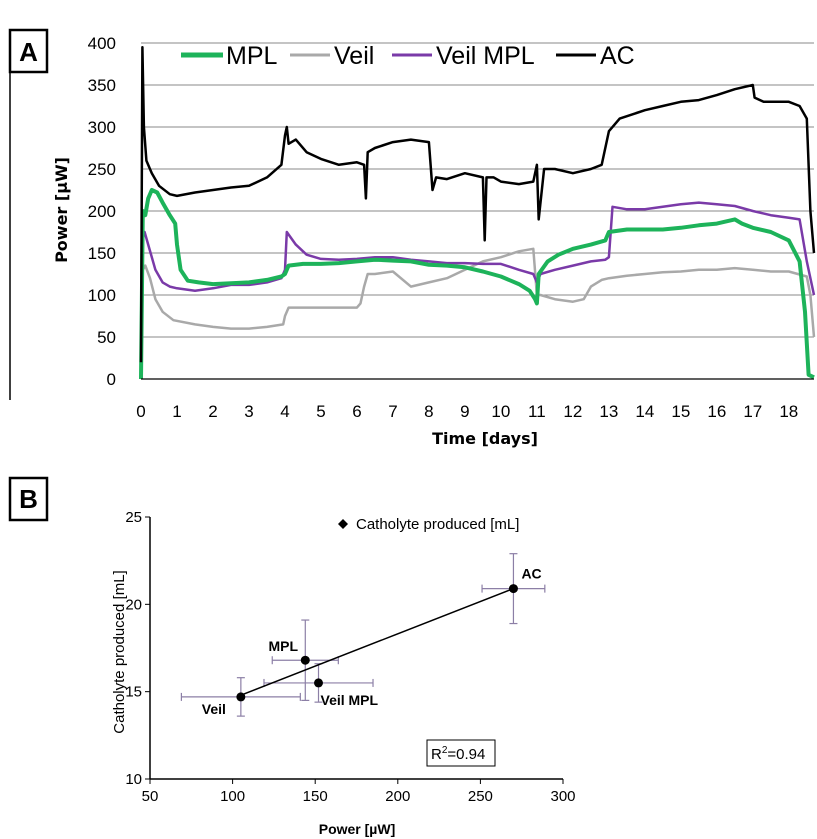 This screenshot has width=817, height=839. What do you see at coordinates (140, 411) in the screenshot?
I see `x-tick-label: 0` at bounding box center [140, 411].